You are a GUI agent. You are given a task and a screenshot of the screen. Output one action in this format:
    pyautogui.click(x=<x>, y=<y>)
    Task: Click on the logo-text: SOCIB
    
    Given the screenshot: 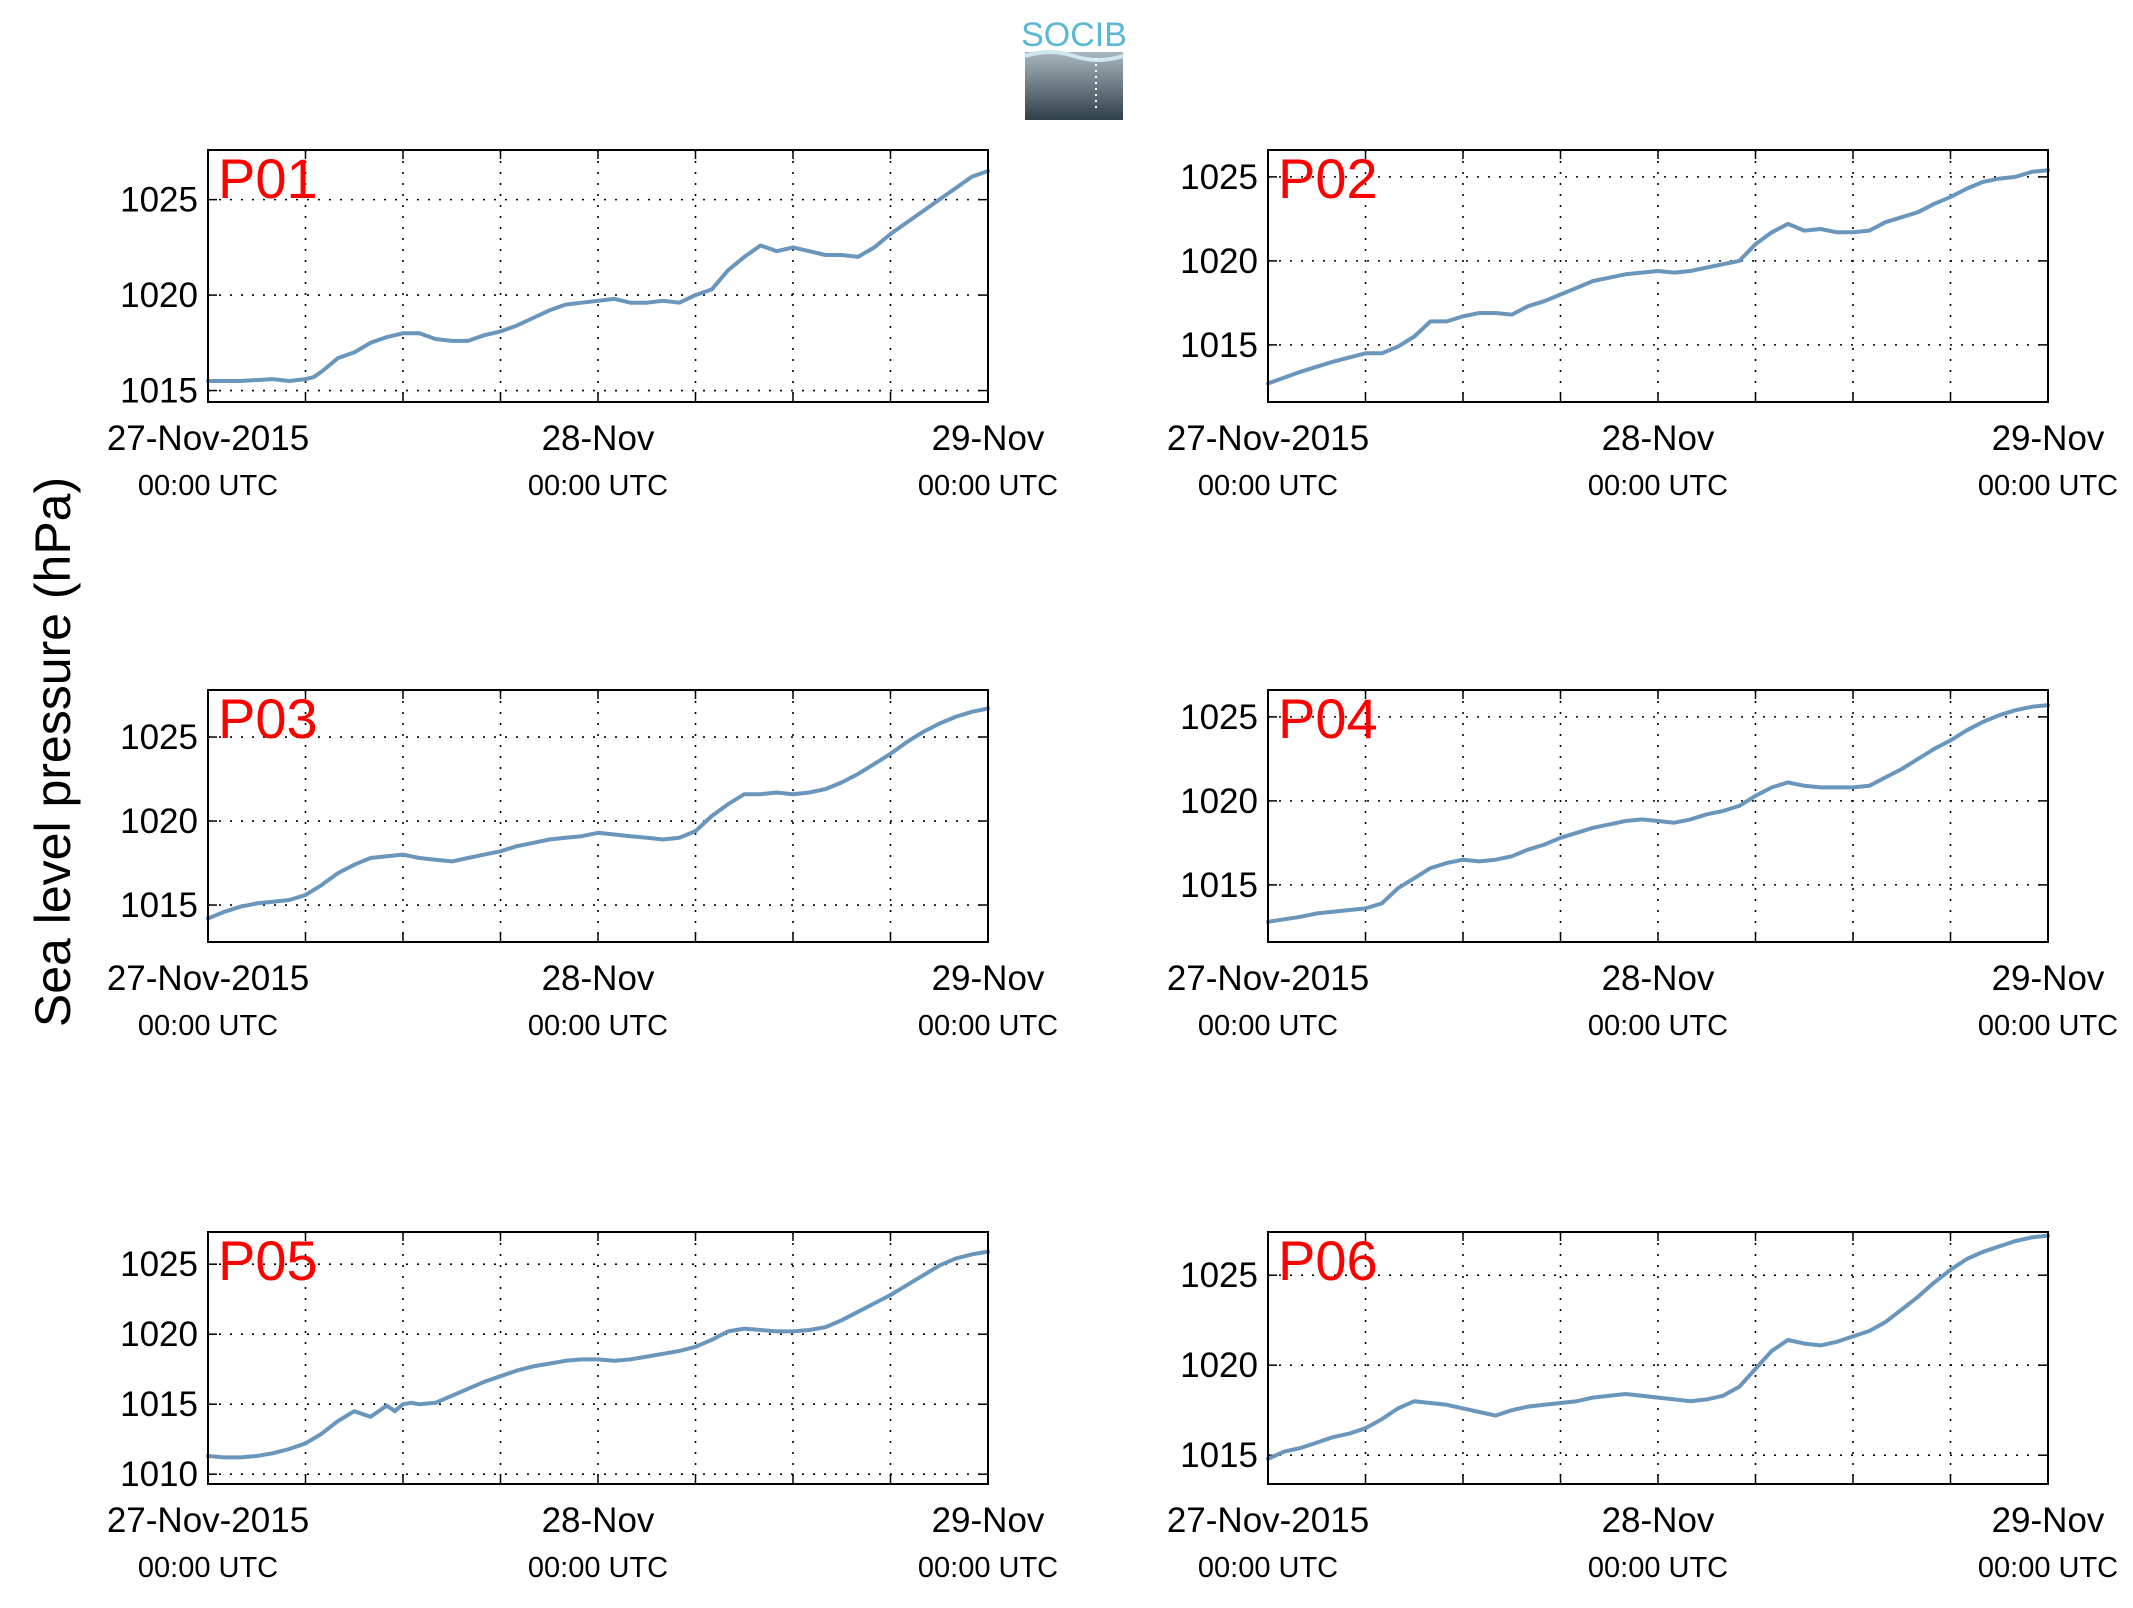 What is the action you would take?
    pyautogui.click(x=1074, y=35)
    